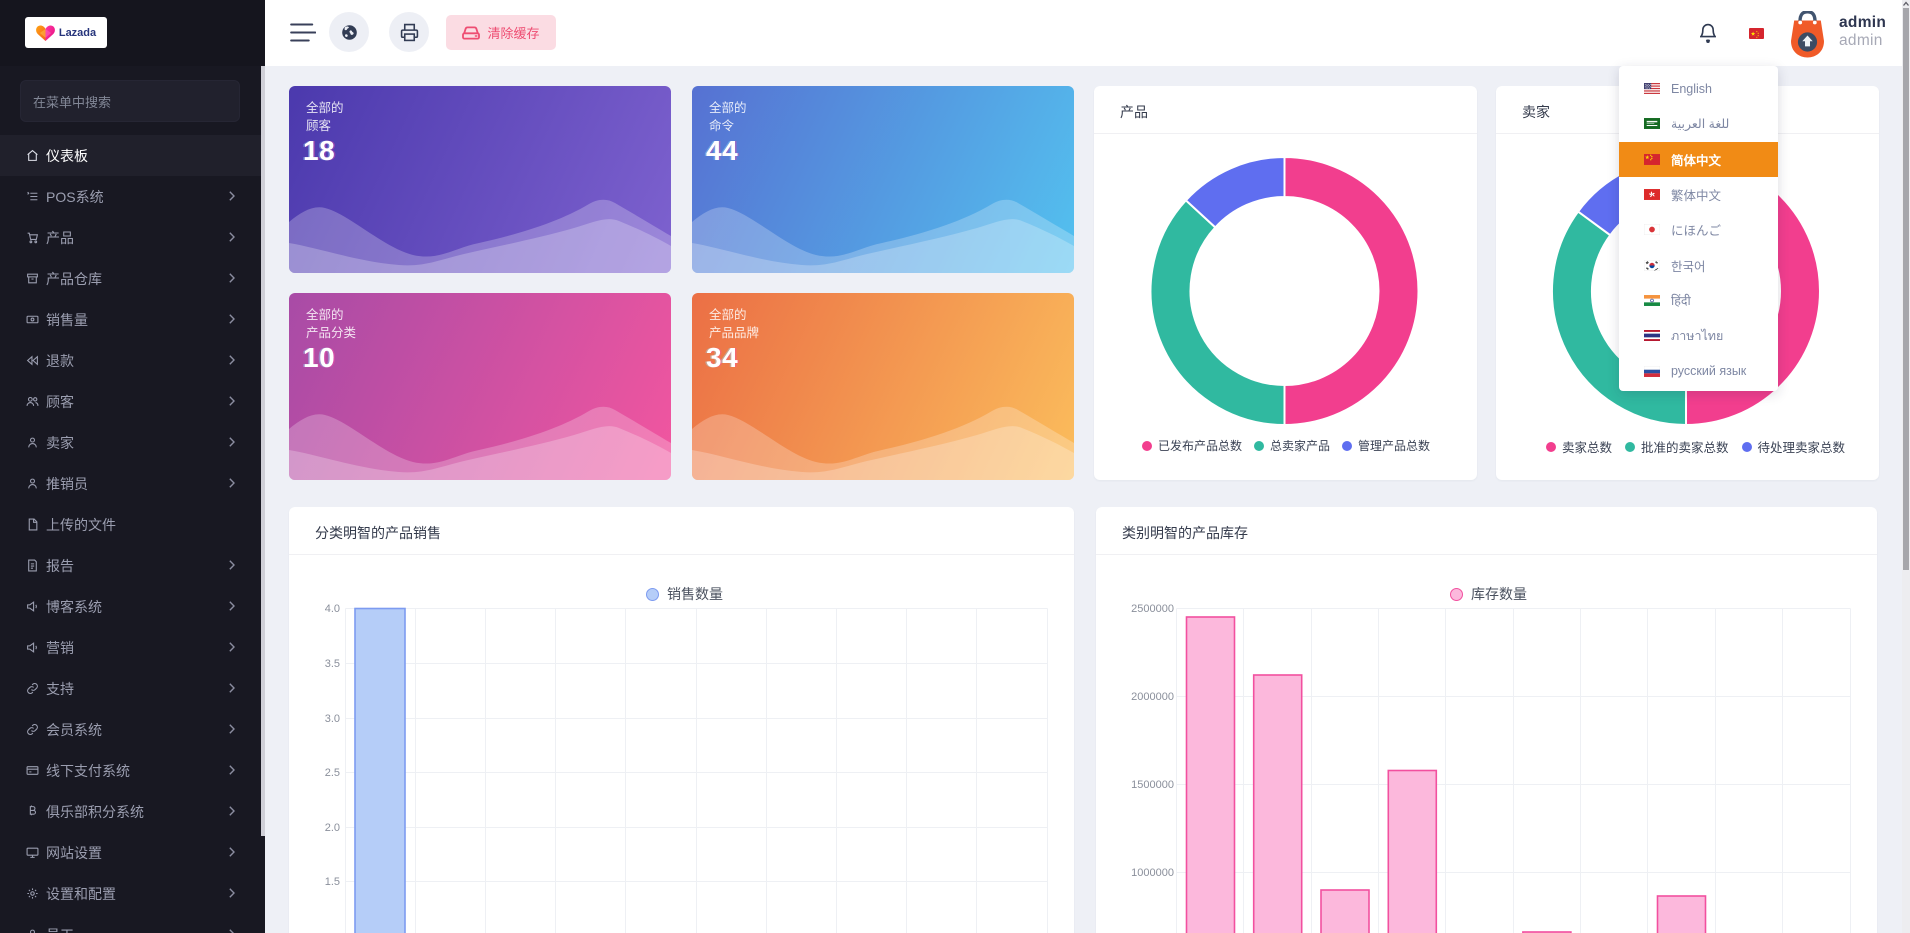 The width and height of the screenshot is (1910, 933). Describe the element at coordinates (332, 609) in the screenshot. I see `svg-text: 4.0` at that location.